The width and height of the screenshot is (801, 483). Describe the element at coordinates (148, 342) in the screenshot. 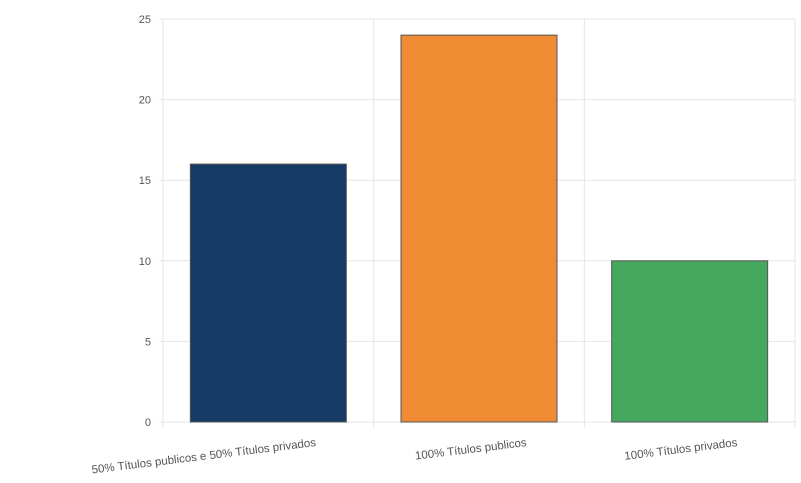

I see `y-tick-label: 5` at that location.